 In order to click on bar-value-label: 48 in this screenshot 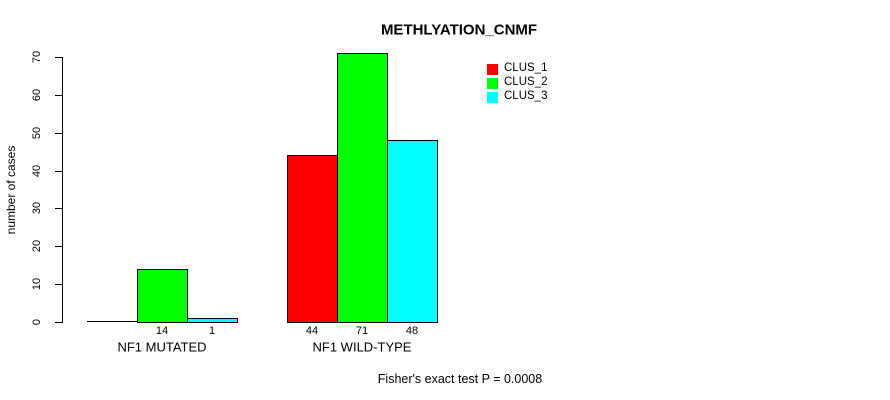, I will do `click(412, 331)`.